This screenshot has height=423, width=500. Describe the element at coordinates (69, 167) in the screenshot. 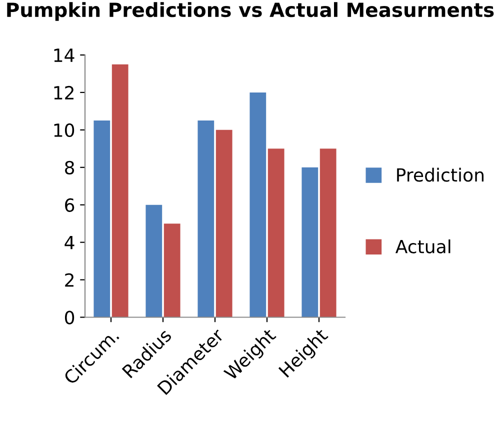

I see `y-tick-label: 8` at that location.